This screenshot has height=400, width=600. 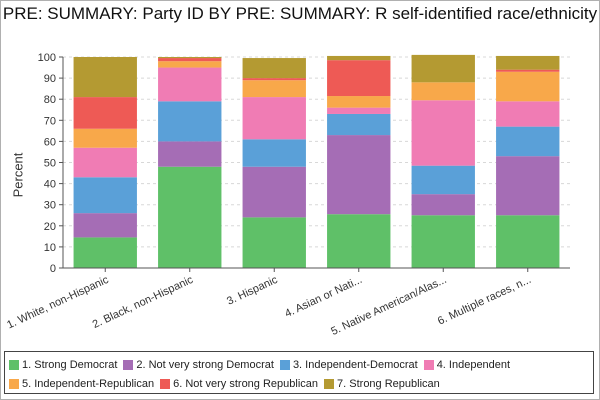 I want to click on legend-label: 6. Not very strong Republican, so click(x=246, y=384).